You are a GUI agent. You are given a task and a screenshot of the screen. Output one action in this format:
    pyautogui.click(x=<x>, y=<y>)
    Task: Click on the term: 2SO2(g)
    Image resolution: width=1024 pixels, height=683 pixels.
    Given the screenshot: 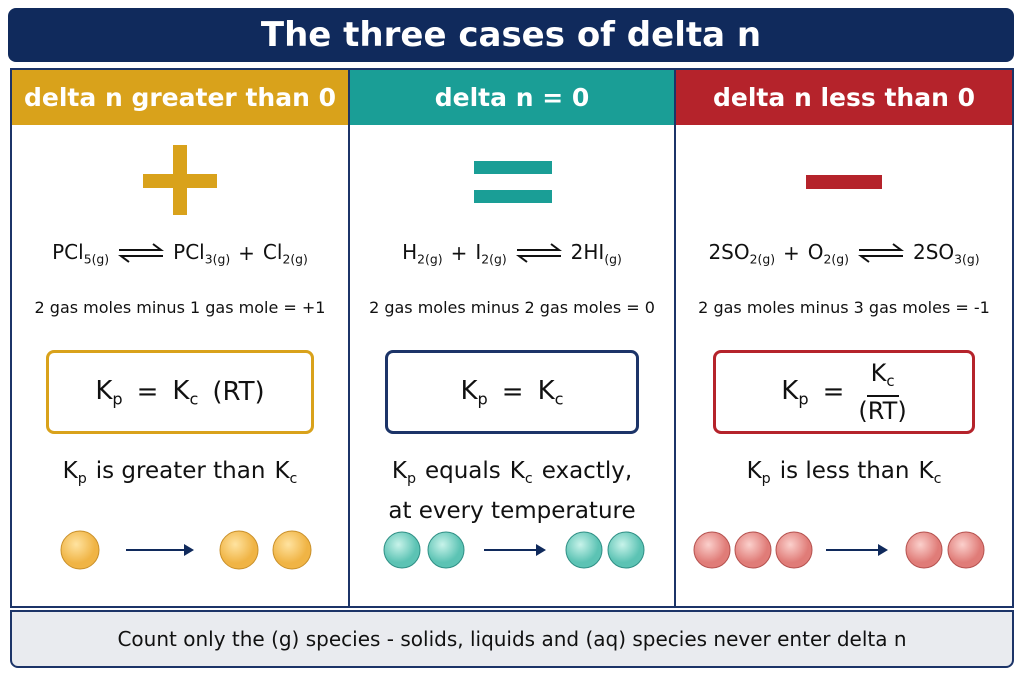 What is the action you would take?
    pyautogui.click(x=741, y=253)
    